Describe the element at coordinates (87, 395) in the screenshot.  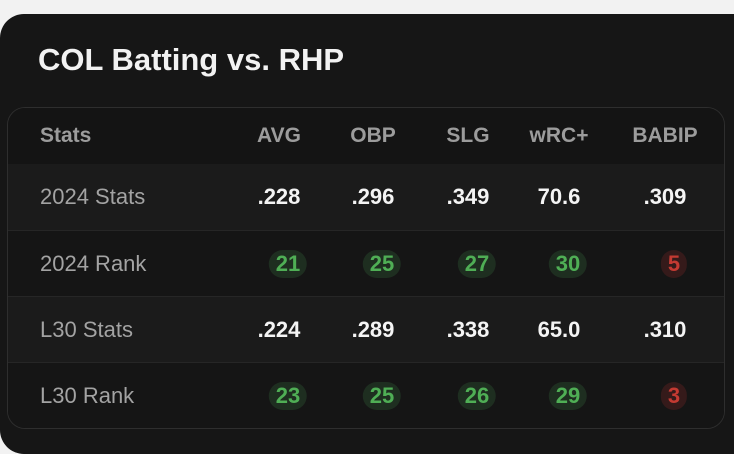
I see `row-label: L30 Rank` at that location.